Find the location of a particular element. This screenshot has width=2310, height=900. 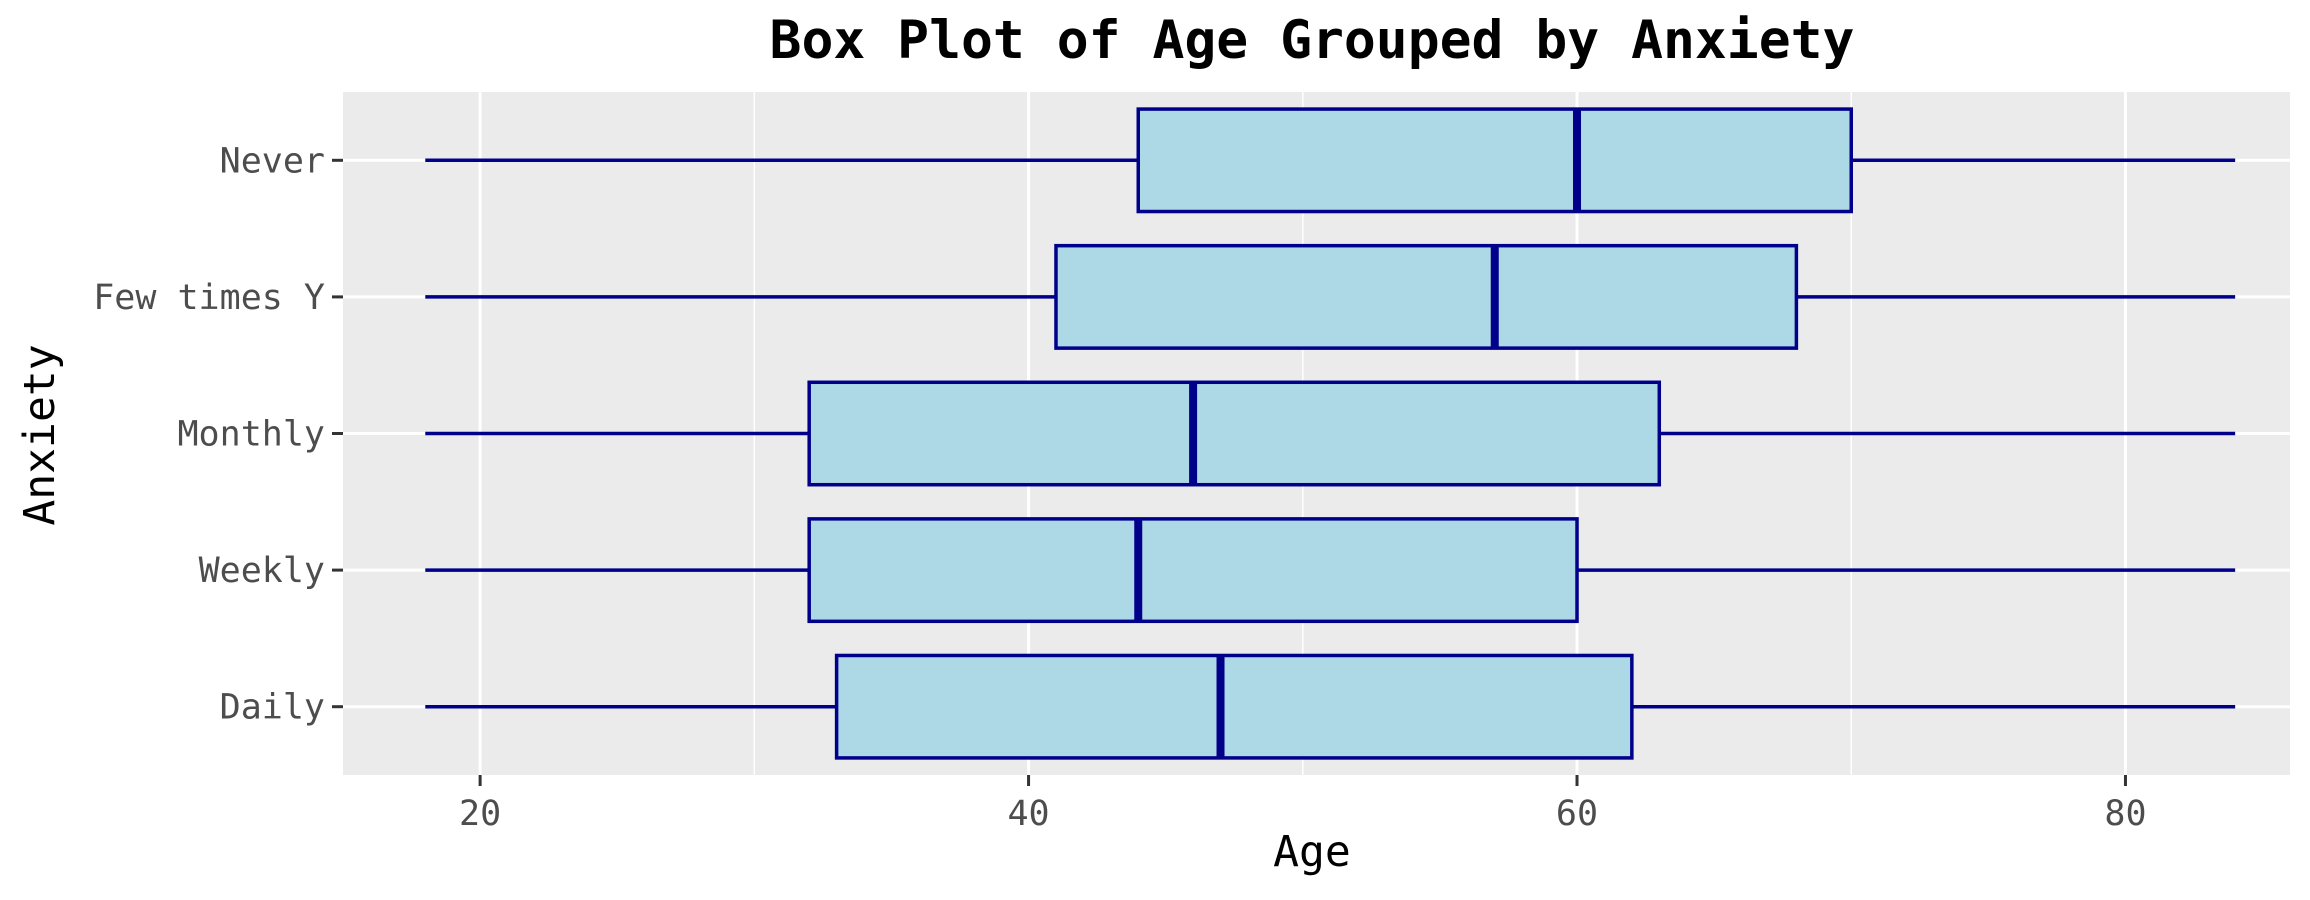

box-monthly is located at coordinates (1330, 433).